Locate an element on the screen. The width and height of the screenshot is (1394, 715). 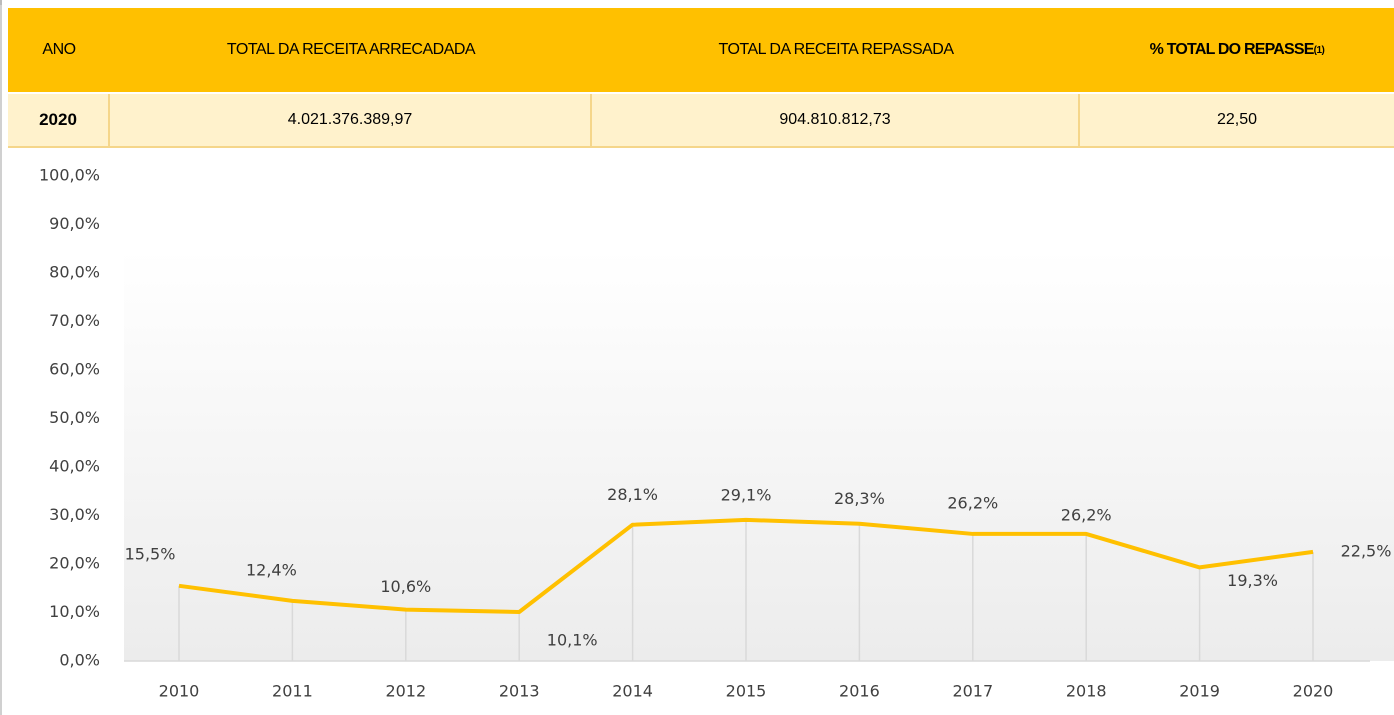
header-cell: TOTAL DA RECEITA REPASSADA is located at coordinates (836, 50).